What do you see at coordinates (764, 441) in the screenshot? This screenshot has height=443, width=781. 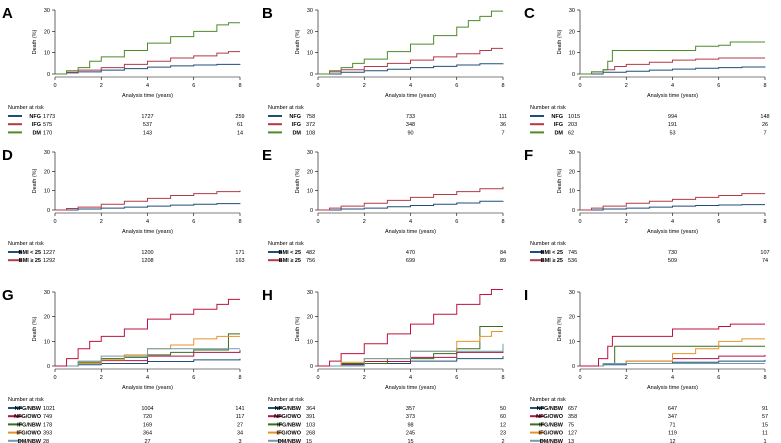 I see `risk-value: 1` at bounding box center [764, 441].